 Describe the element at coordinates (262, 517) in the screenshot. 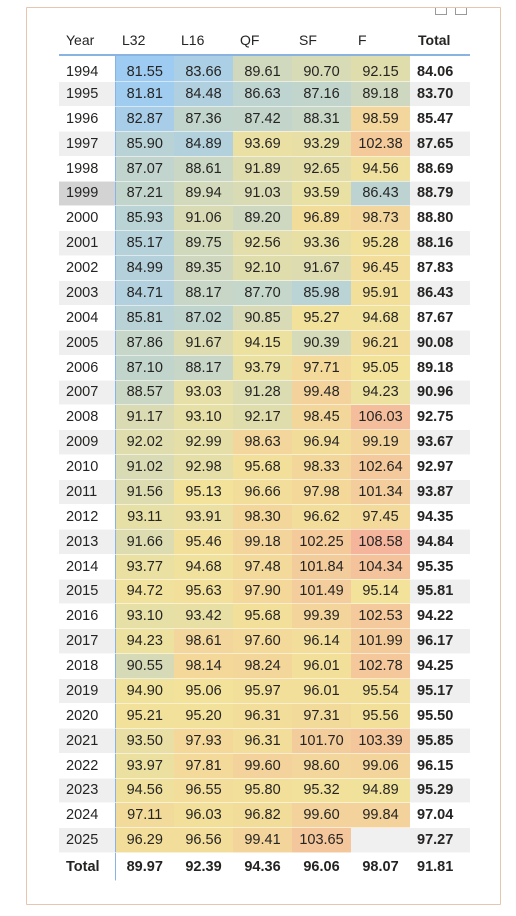

I see `heatmap-cell: 98.30` at that location.